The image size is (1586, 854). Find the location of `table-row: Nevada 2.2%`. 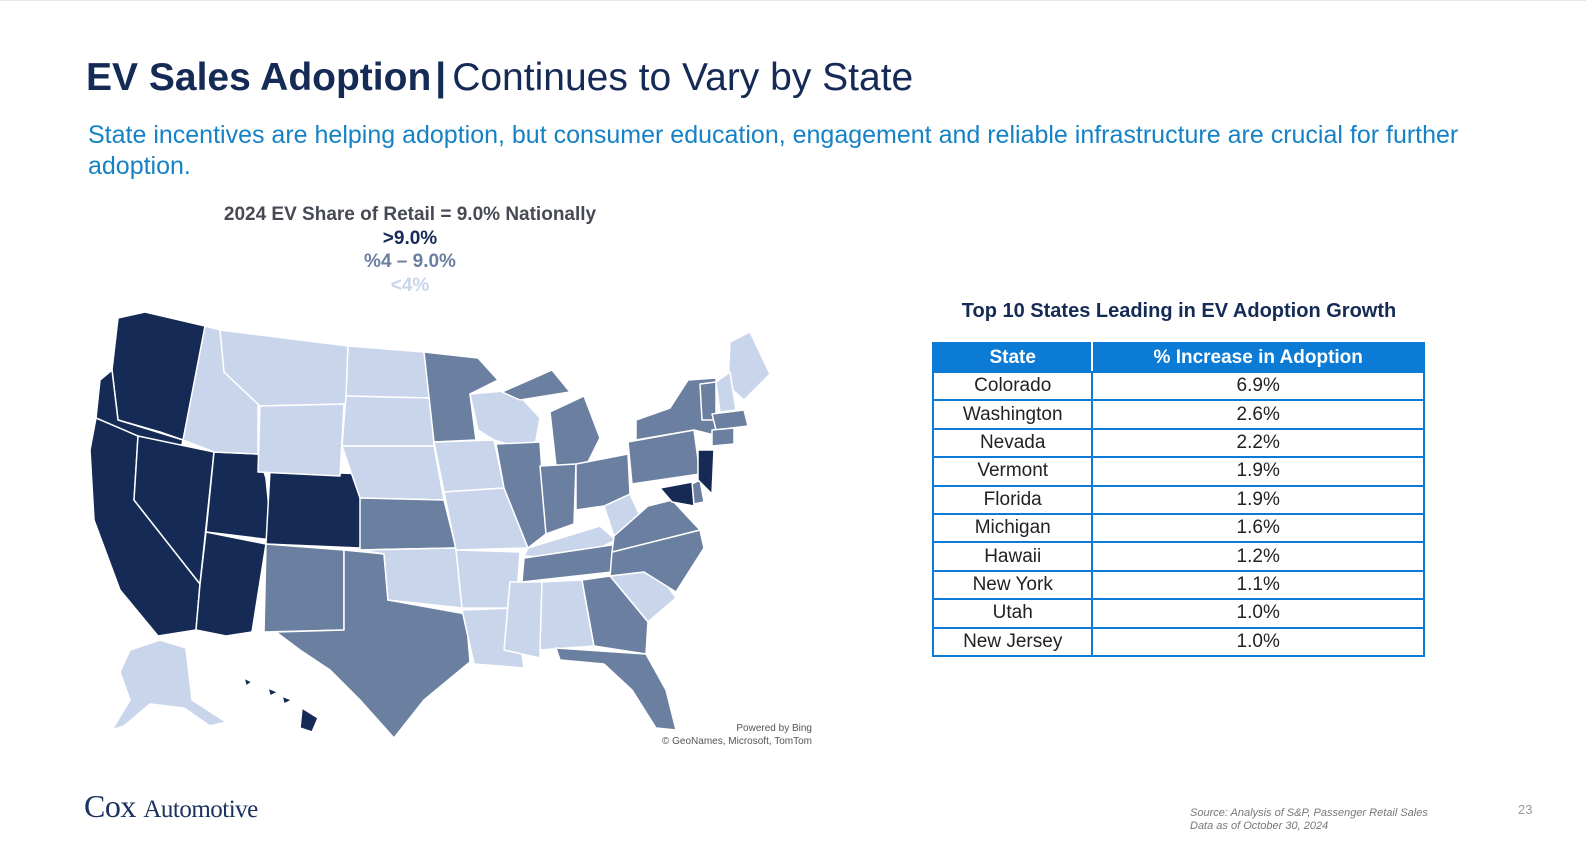

table-row: Nevada 2.2% is located at coordinates (1178, 443).